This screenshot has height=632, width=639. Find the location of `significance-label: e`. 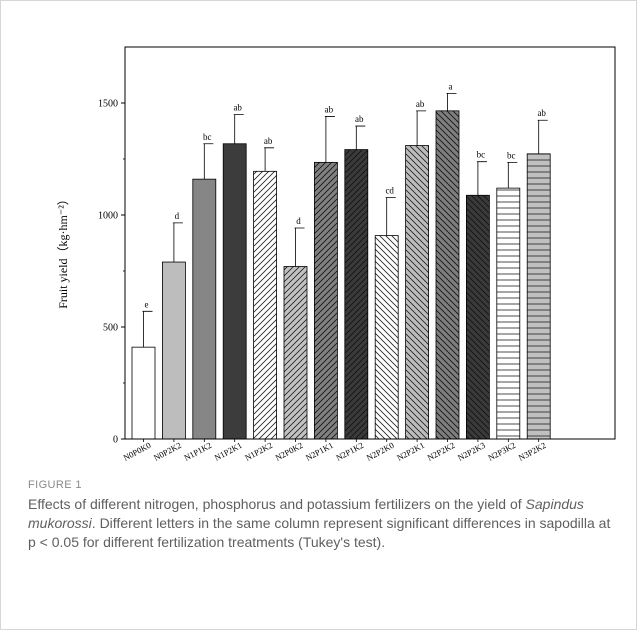

significance-label: e is located at coordinates (147, 304).